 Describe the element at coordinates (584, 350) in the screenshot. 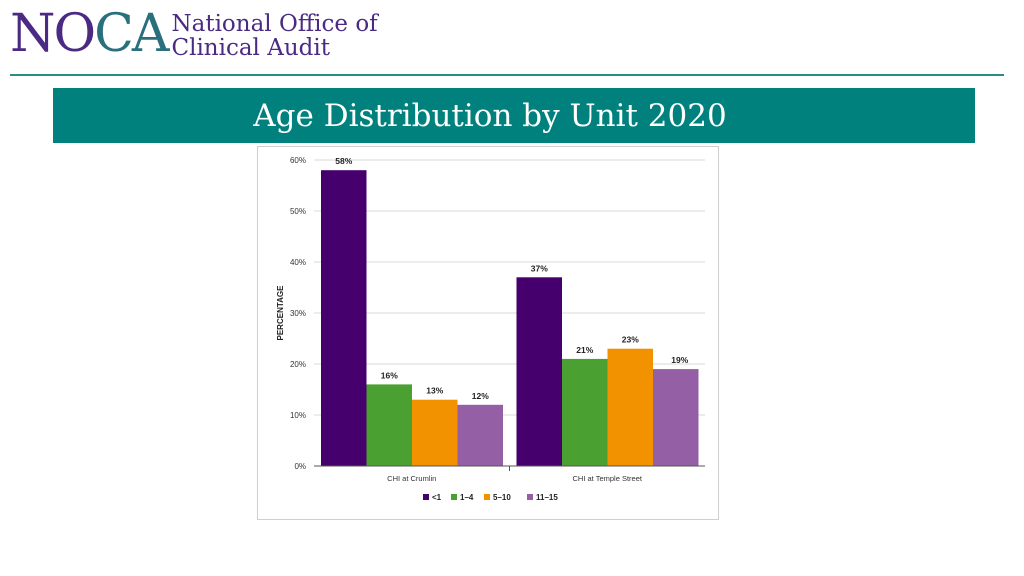

I see `data-label: 21%` at that location.